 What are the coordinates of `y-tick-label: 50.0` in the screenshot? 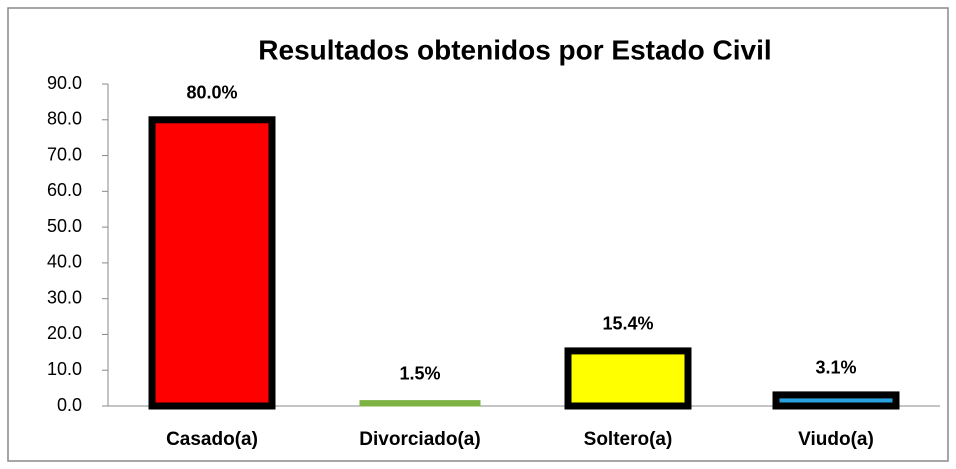 It's located at (64, 226).